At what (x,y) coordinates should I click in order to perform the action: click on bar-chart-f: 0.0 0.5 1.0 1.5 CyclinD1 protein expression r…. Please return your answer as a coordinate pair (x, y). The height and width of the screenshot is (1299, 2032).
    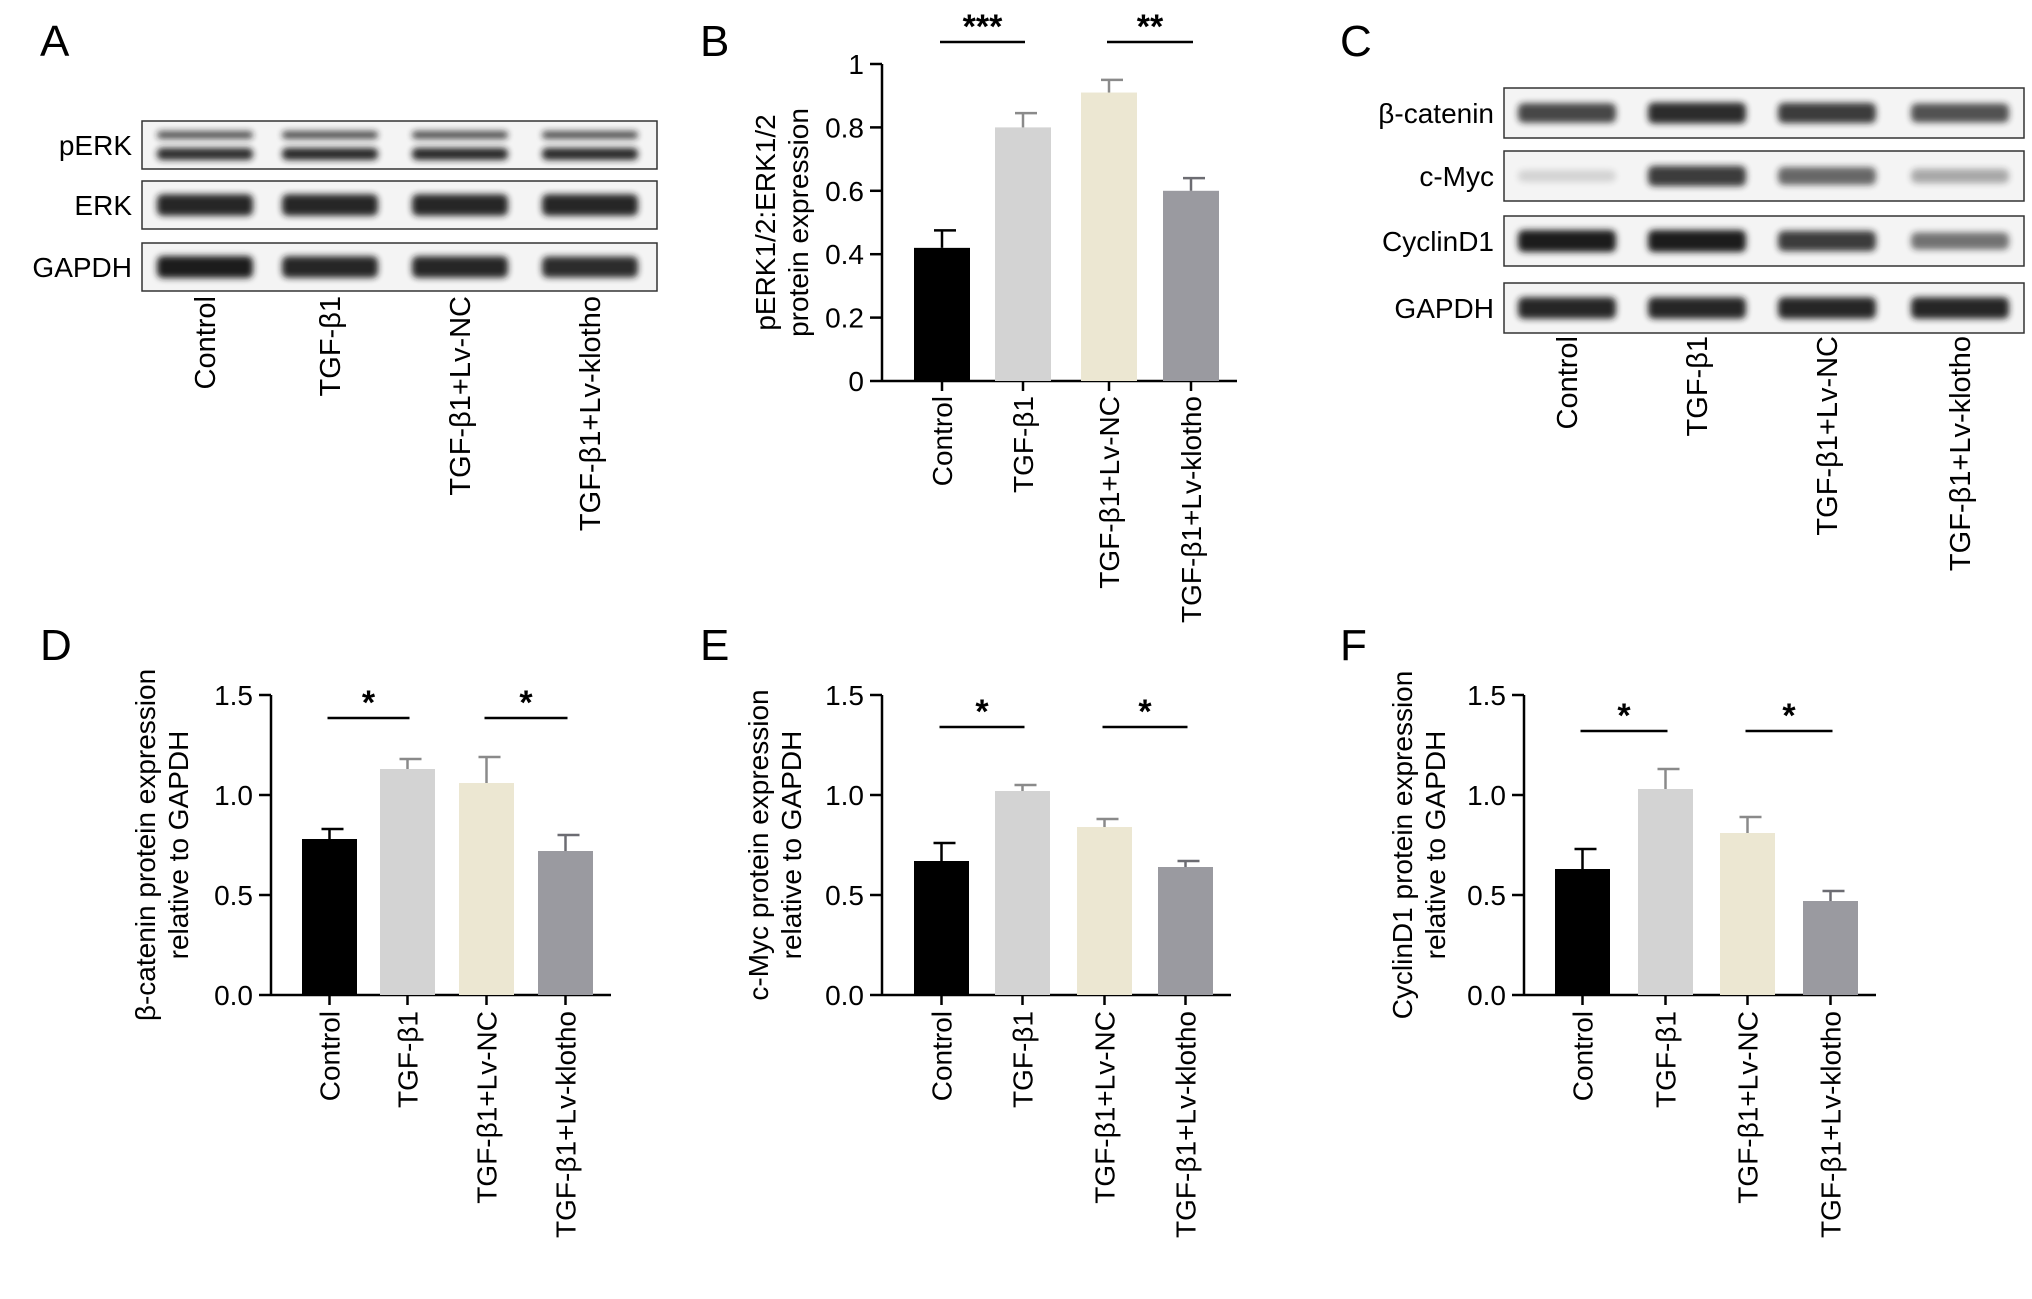
    Looking at the image, I should click on (1631, 954).